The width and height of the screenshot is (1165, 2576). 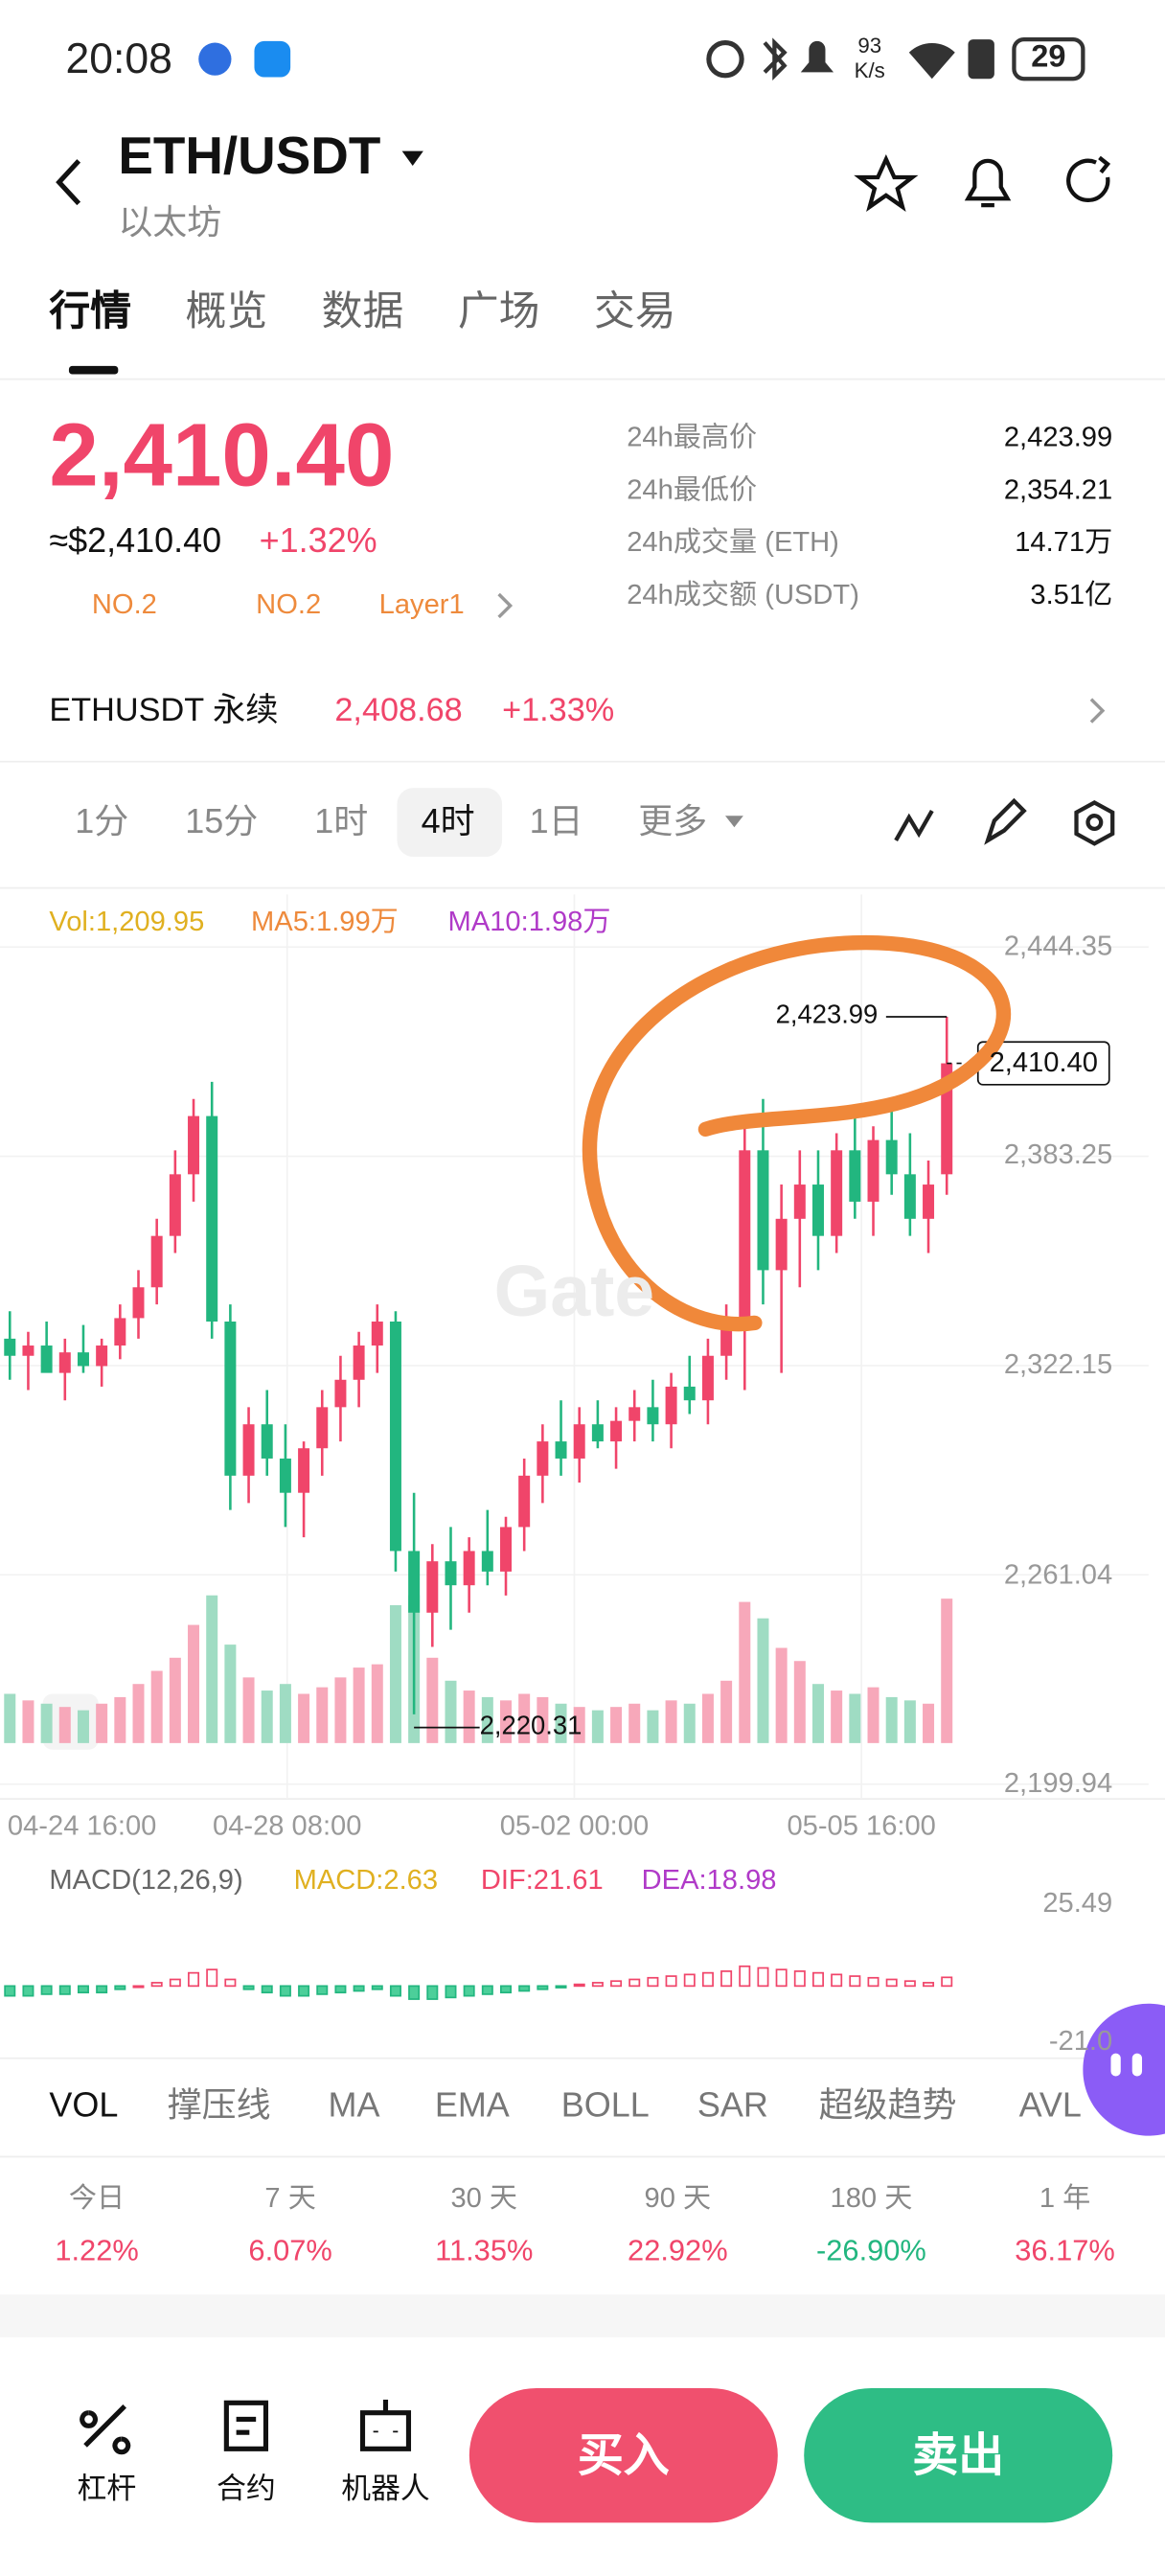 I want to click on sell-button, so click(x=959, y=2455).